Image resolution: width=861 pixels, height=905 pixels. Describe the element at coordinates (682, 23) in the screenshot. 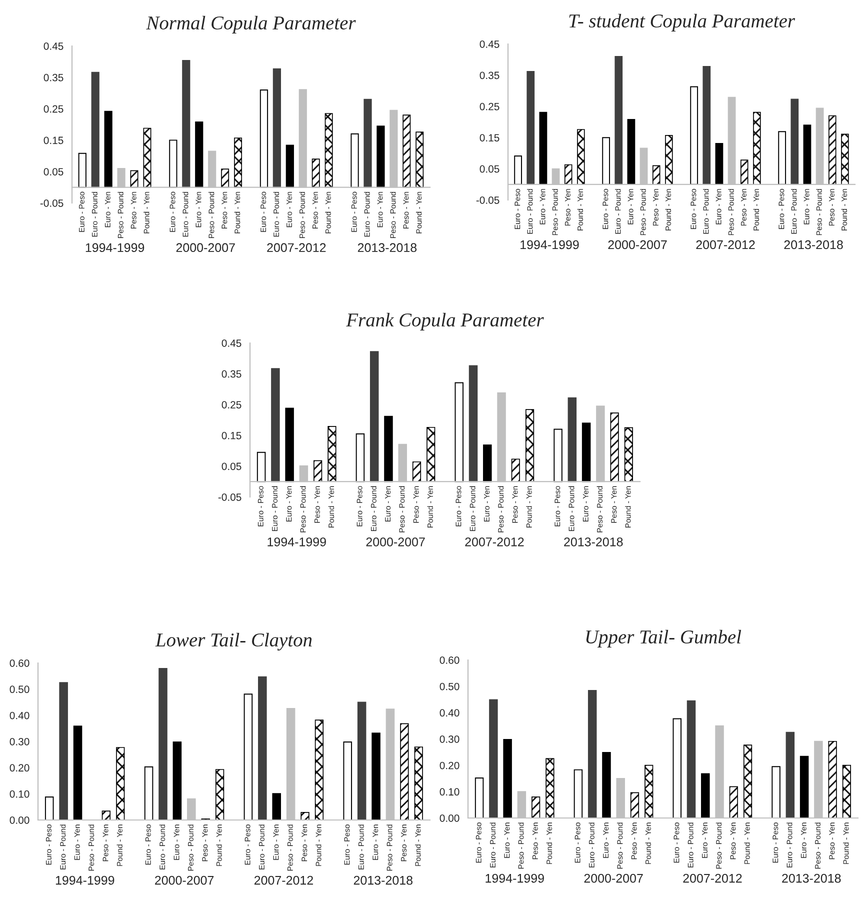

I see `chart-title: T- student Copula Parameter` at that location.